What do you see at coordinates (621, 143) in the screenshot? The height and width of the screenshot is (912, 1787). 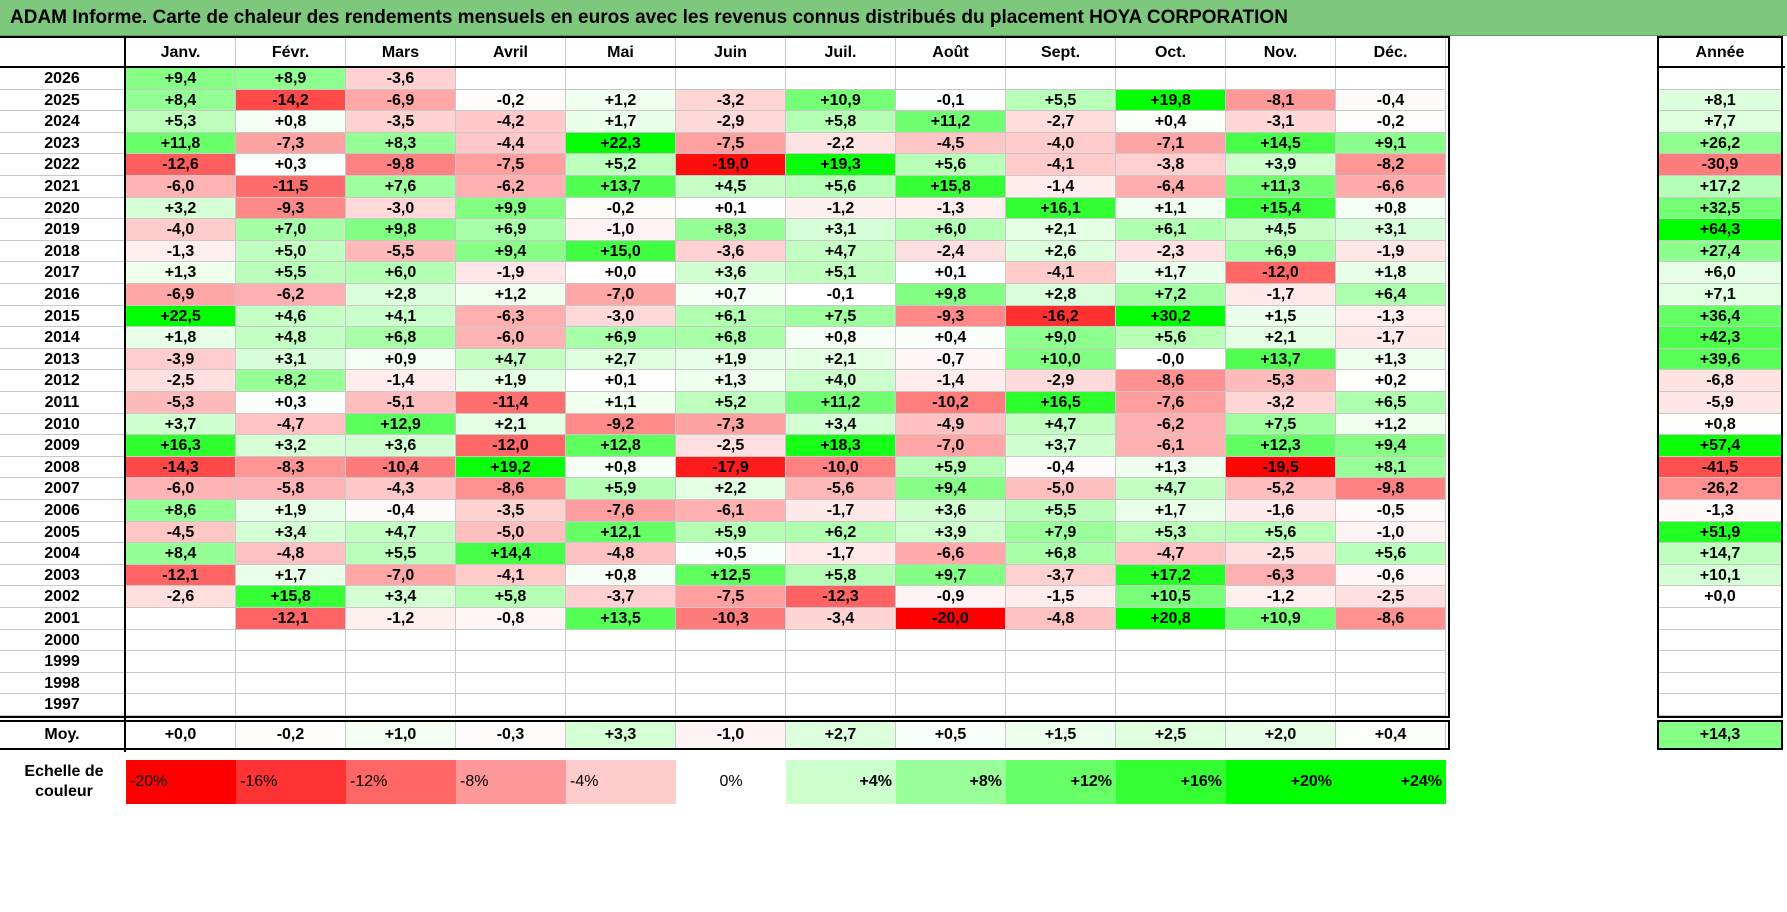 I see `heatmap-cell: +22,3` at bounding box center [621, 143].